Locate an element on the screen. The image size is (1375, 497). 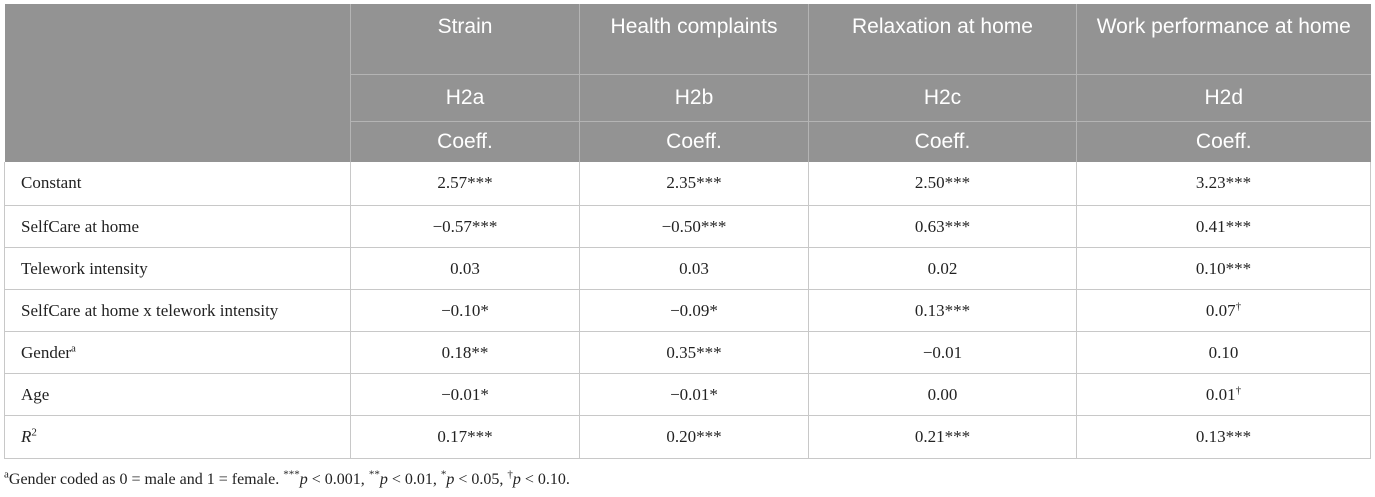
row-label: SelfCare at home is located at coordinates (177, 226).